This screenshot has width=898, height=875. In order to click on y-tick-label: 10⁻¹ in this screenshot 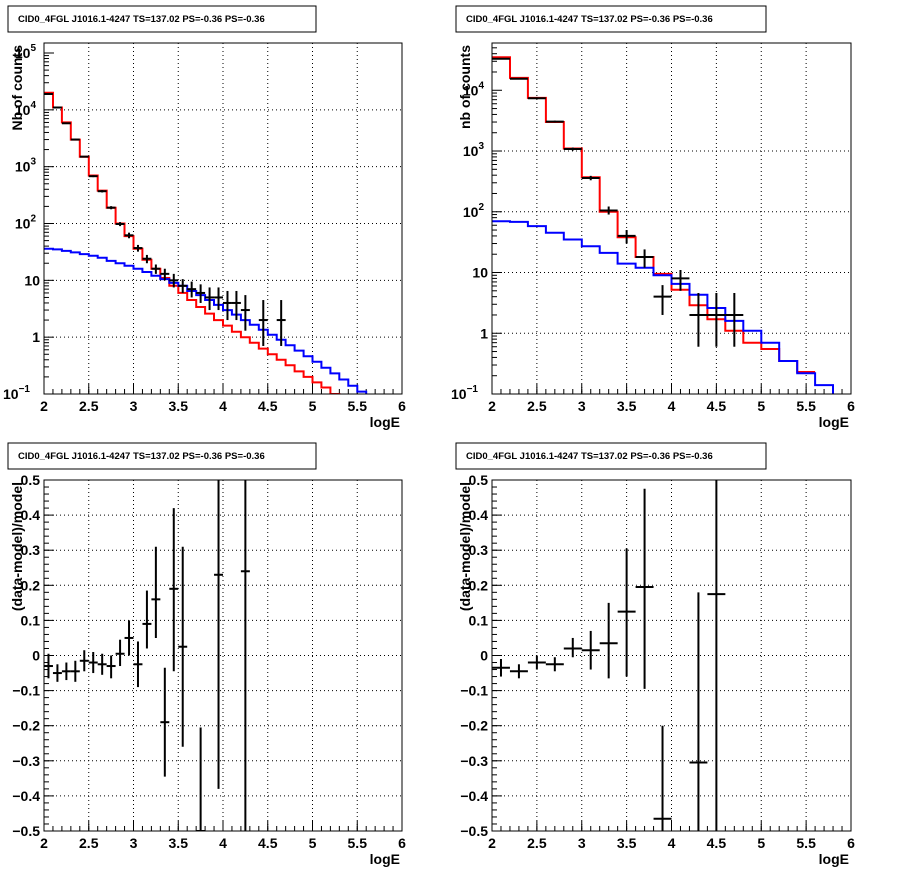, I will do `click(464, 393)`.